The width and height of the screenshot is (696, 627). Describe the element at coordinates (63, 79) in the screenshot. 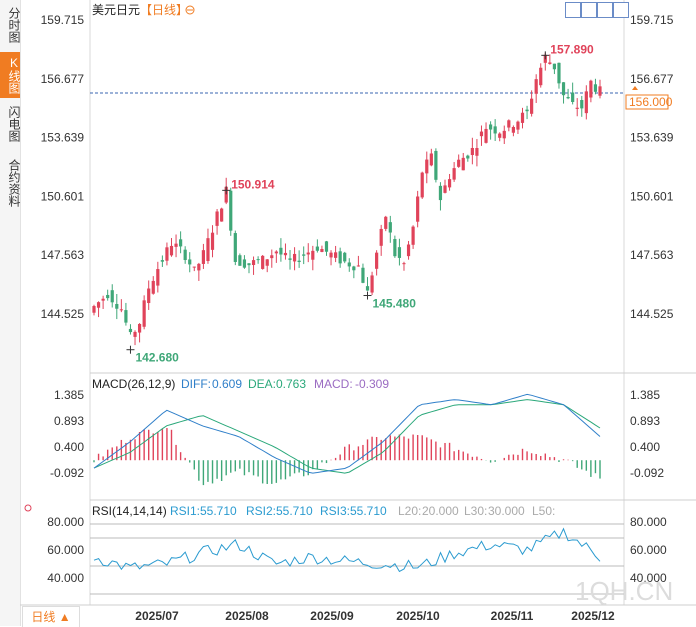

I see `y-tick-label-left: 156.677` at that location.